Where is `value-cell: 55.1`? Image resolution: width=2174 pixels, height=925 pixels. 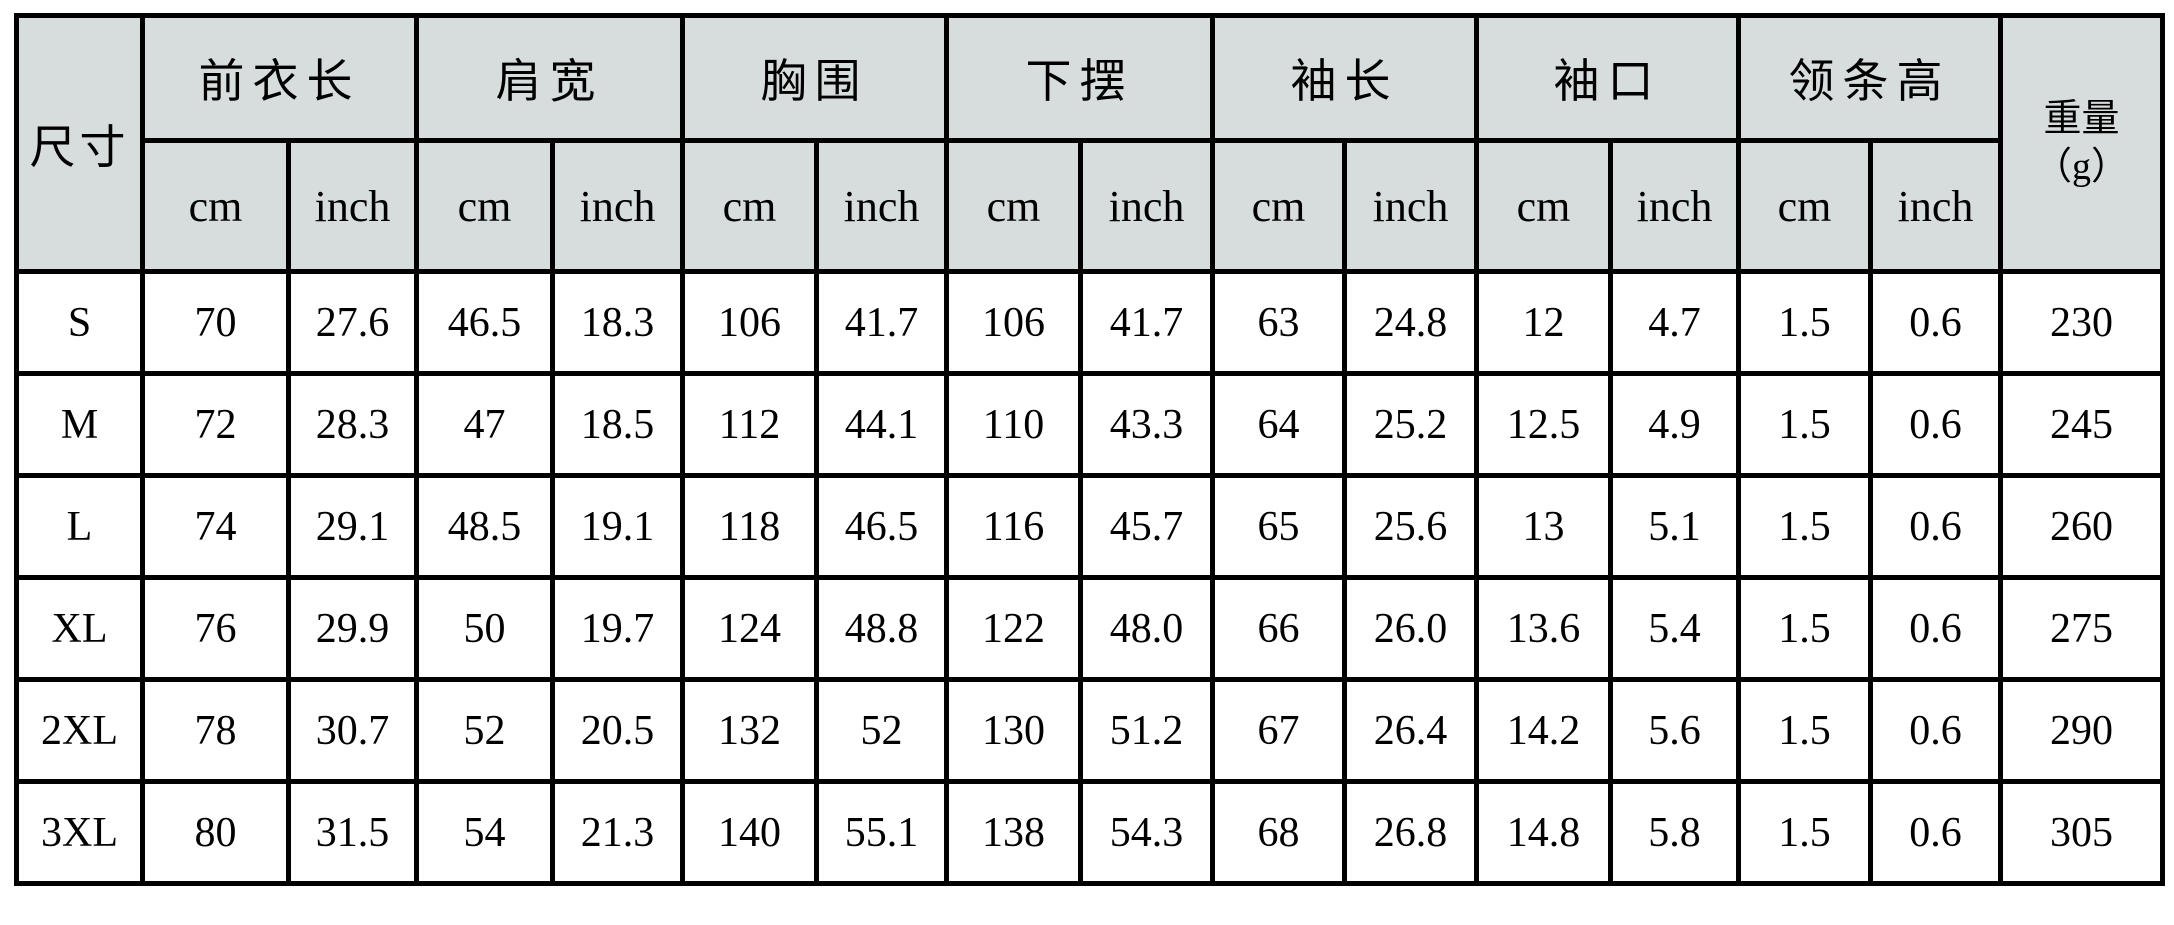 value-cell: 55.1 is located at coordinates (881, 832).